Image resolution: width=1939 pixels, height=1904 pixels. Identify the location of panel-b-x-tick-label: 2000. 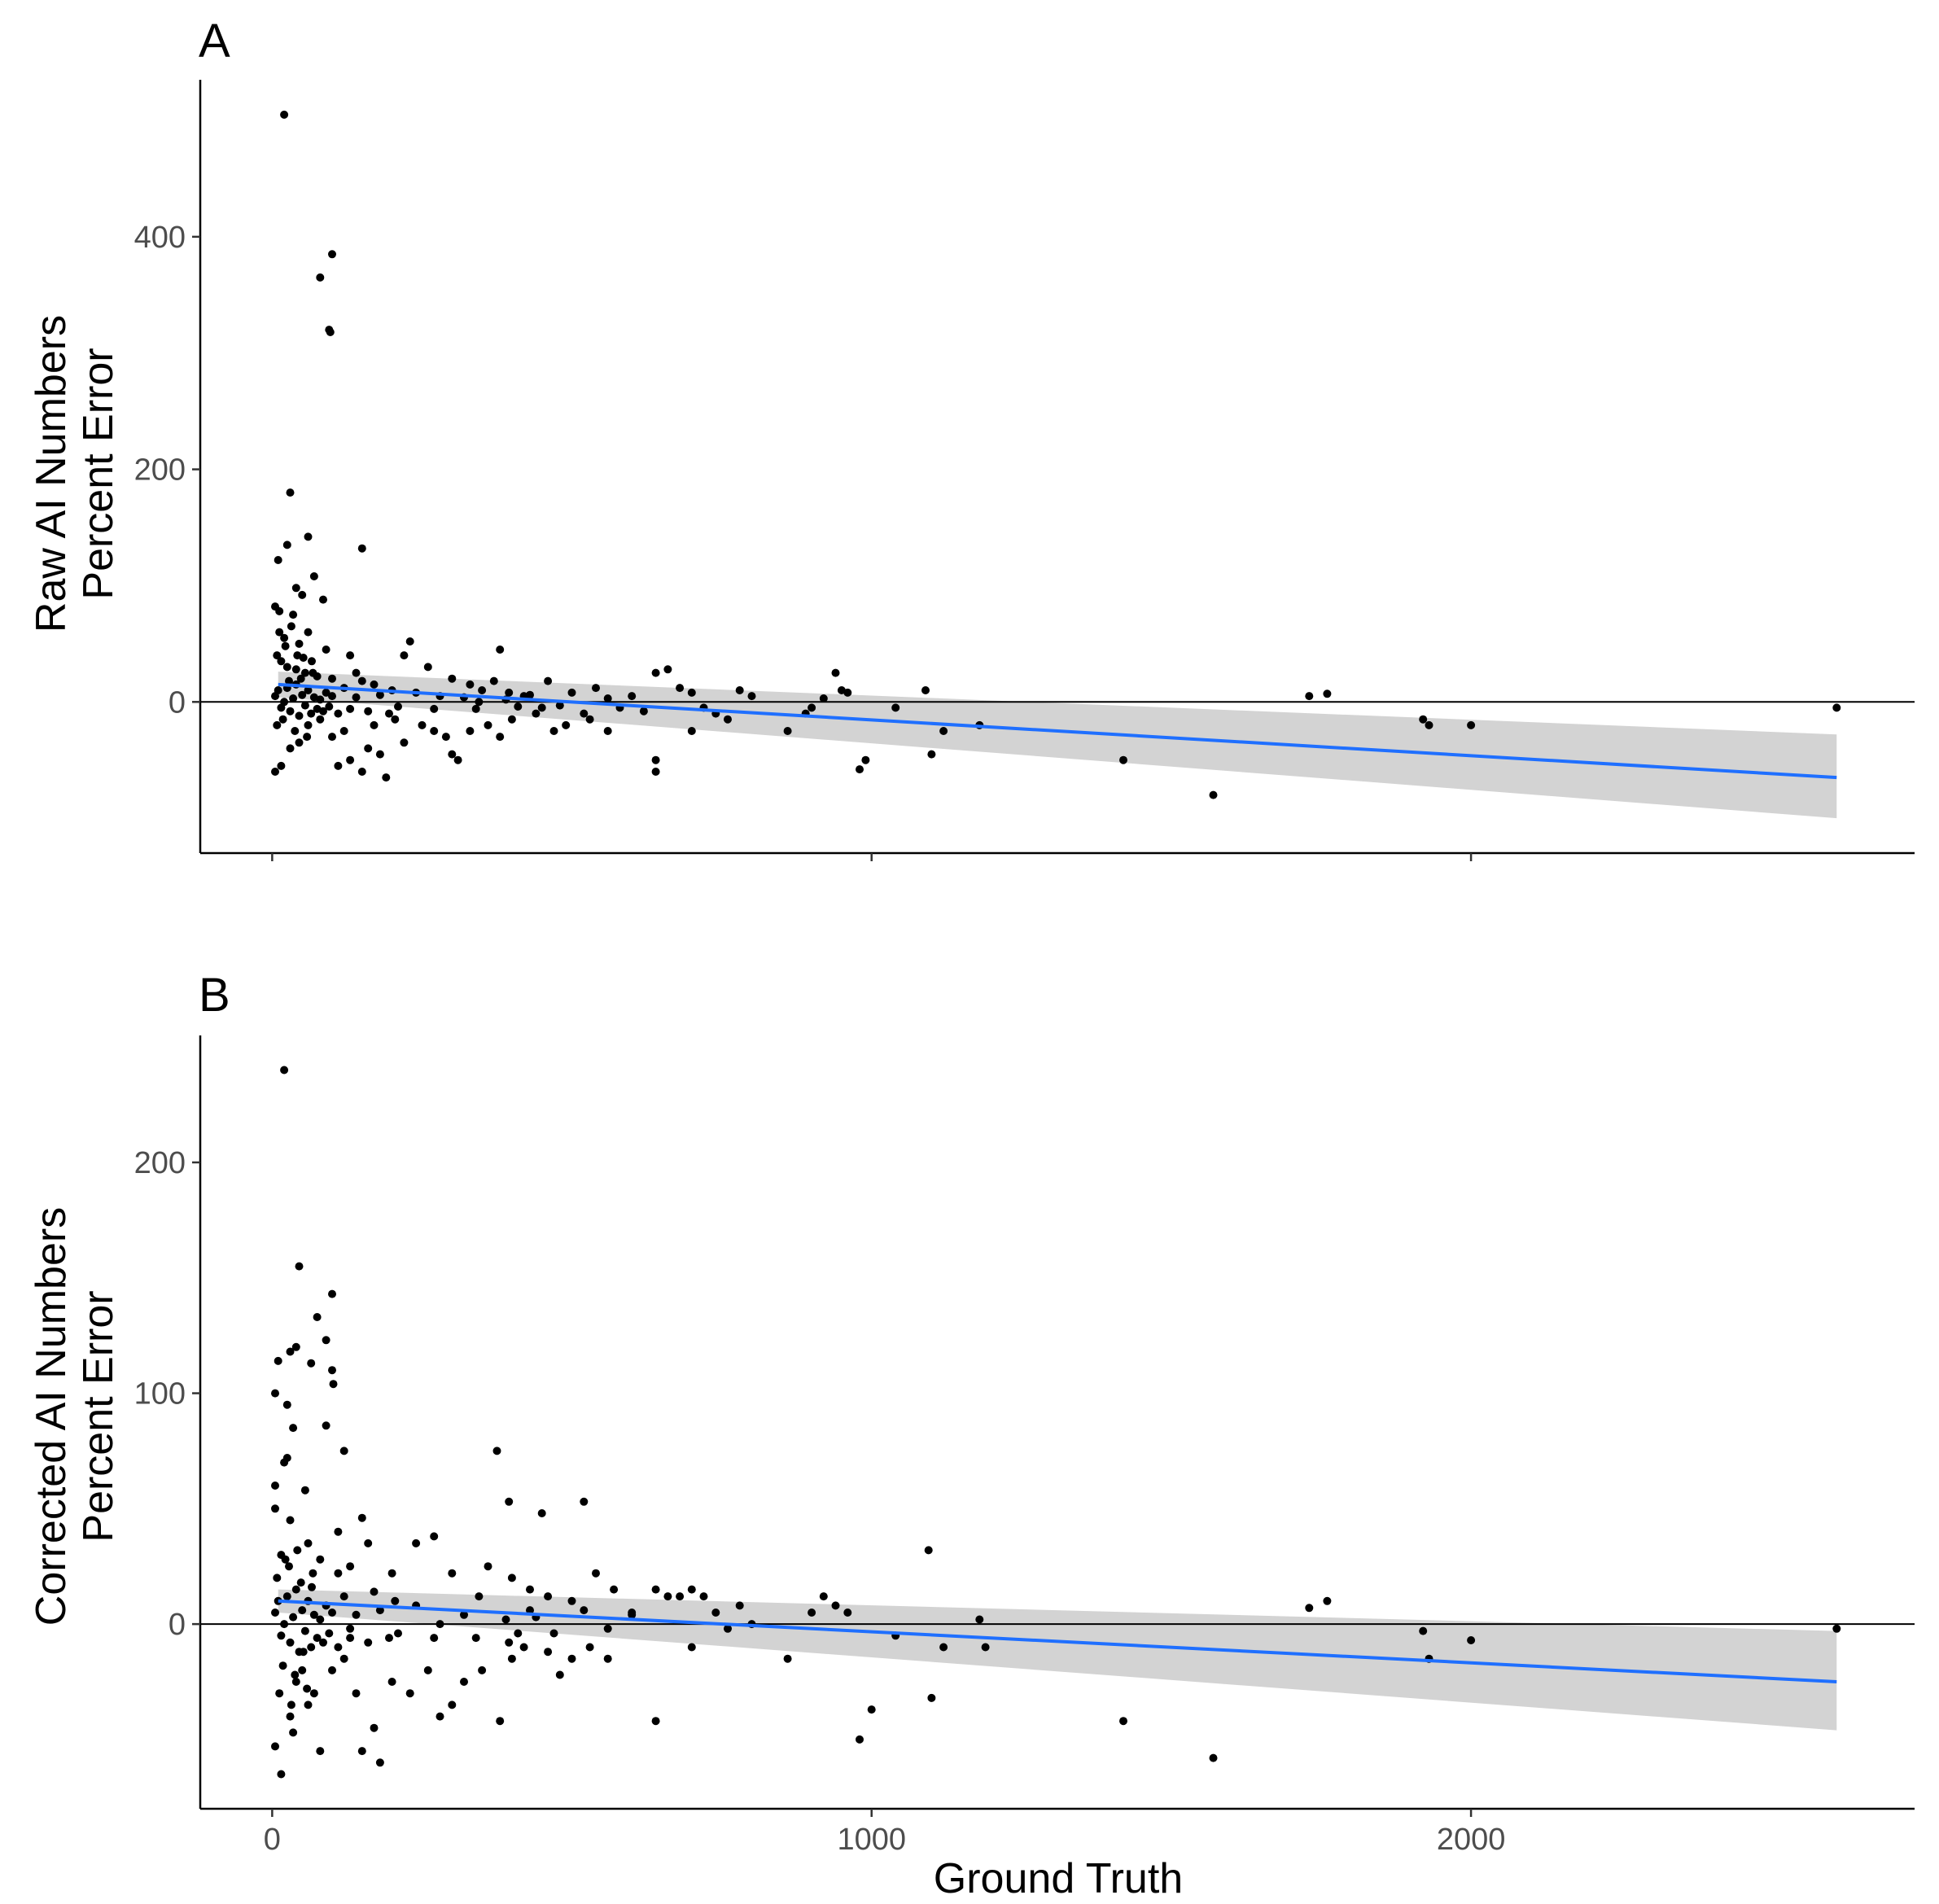
(1471, 1840).